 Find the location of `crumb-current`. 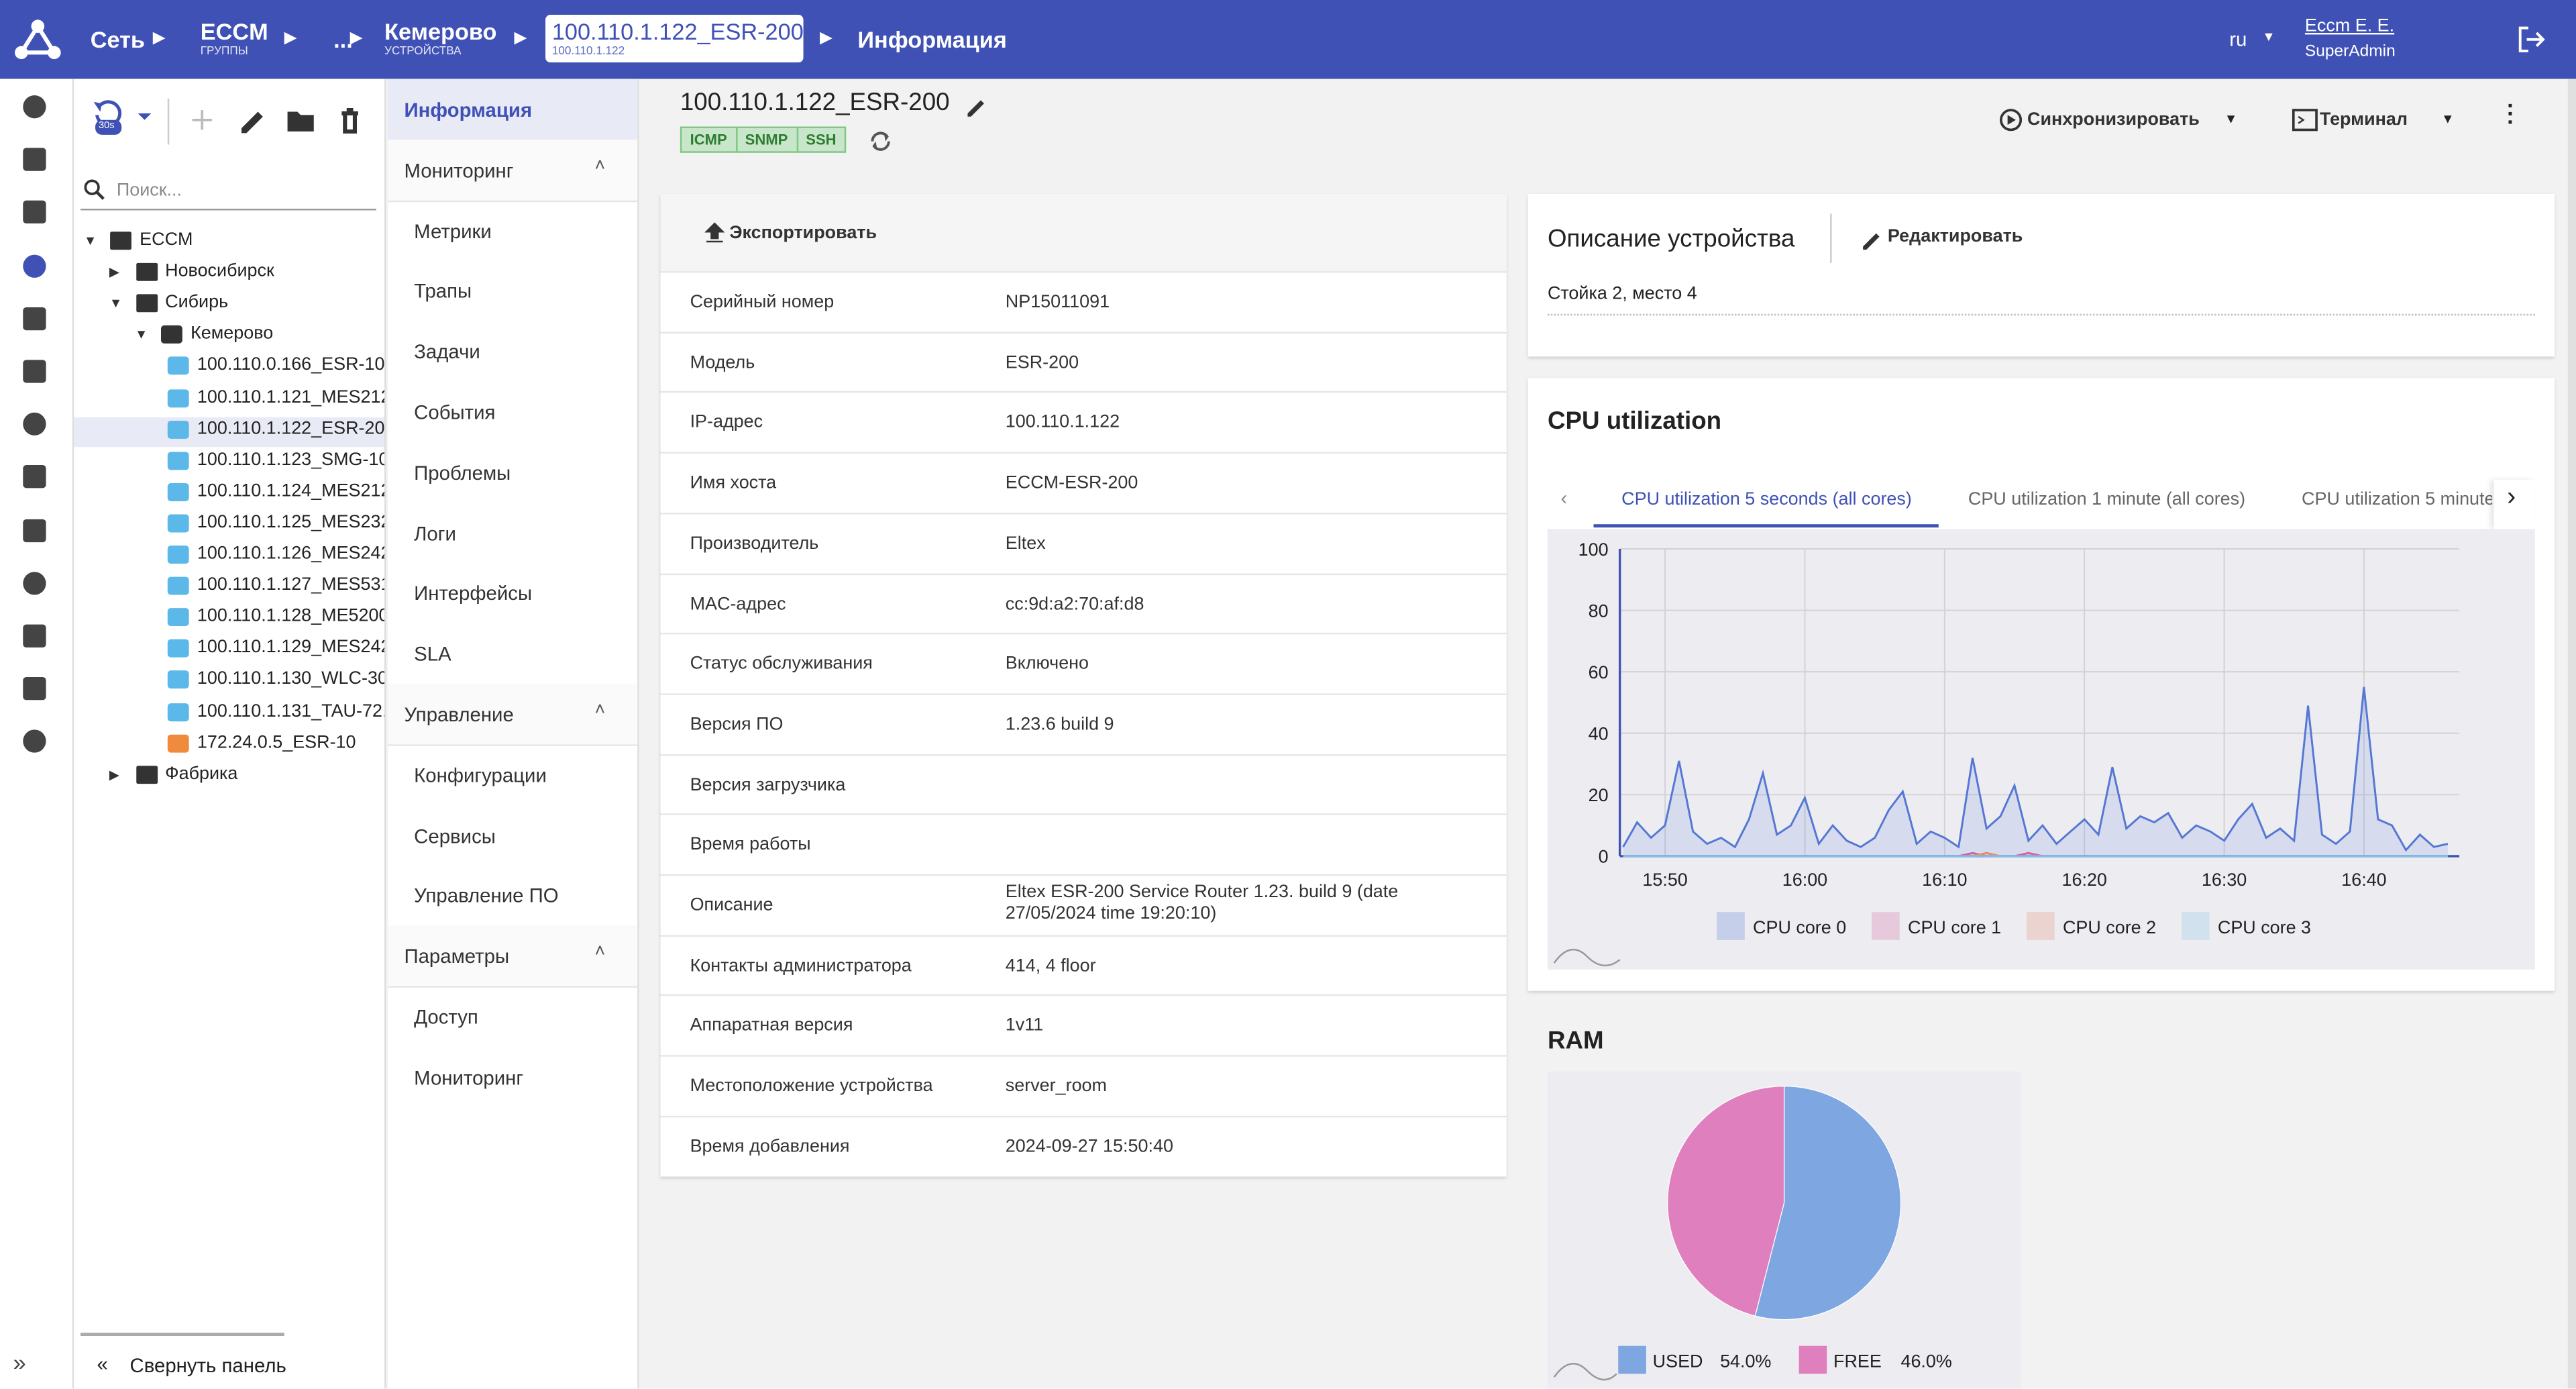

crumb-current is located at coordinates (674, 39).